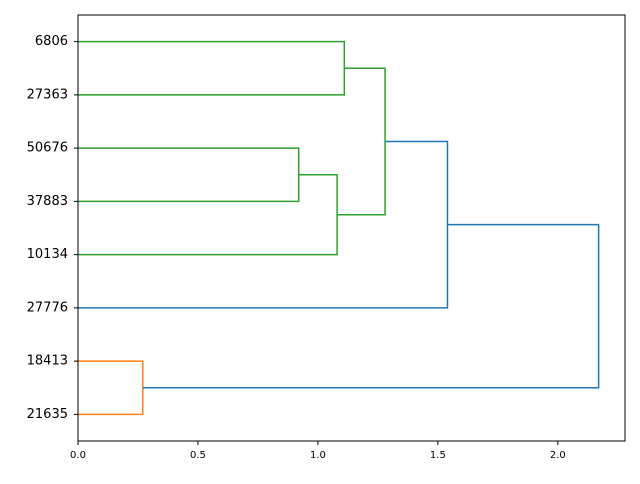  Describe the element at coordinates (318, 455) in the screenshot. I see `x-tick-label: 1.0` at that location.